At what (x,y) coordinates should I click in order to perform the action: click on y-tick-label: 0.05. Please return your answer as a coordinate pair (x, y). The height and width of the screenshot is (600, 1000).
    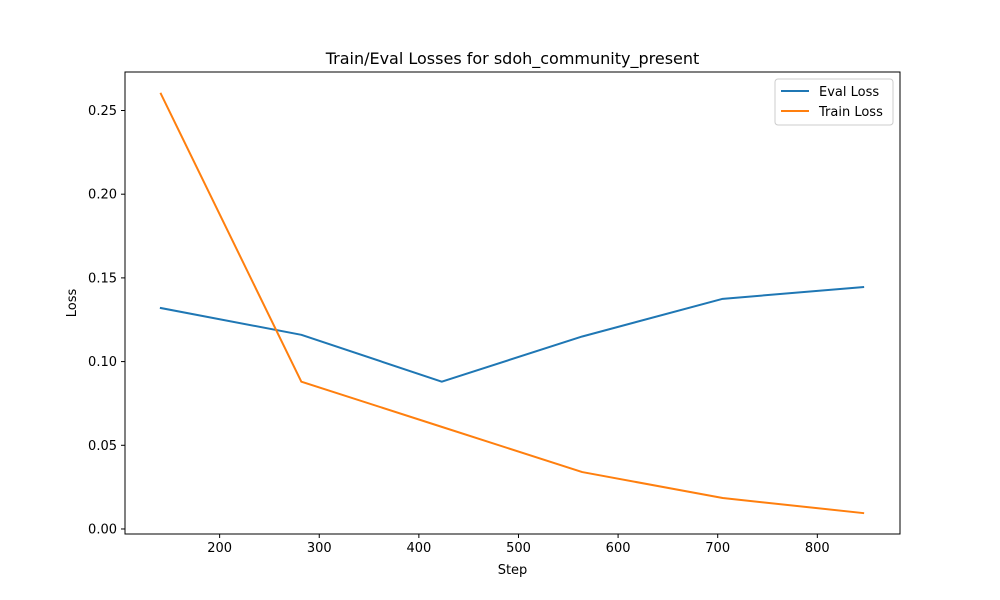
    Looking at the image, I should click on (102, 446).